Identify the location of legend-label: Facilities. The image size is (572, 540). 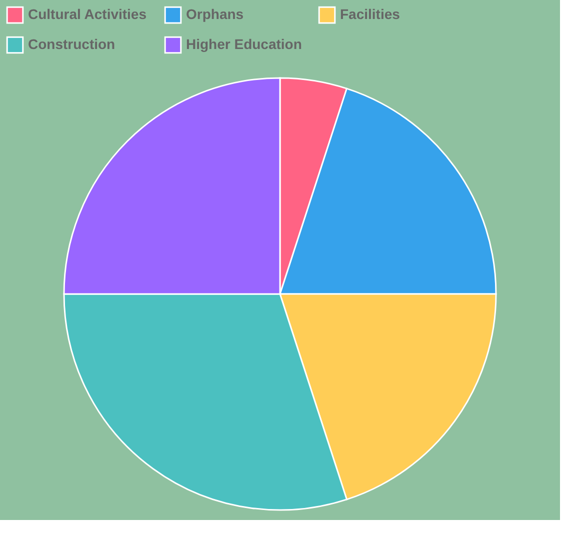
(370, 14).